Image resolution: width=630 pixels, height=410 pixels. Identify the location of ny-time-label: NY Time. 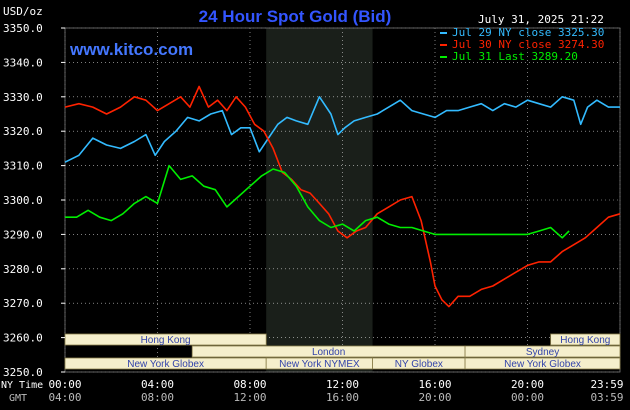
(22, 385).